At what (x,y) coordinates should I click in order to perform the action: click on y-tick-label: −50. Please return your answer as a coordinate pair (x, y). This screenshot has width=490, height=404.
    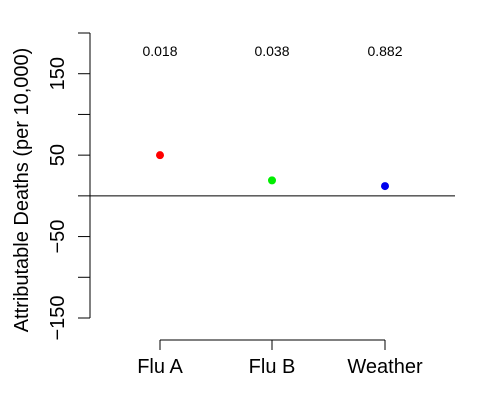
    Looking at the image, I should click on (58, 237).